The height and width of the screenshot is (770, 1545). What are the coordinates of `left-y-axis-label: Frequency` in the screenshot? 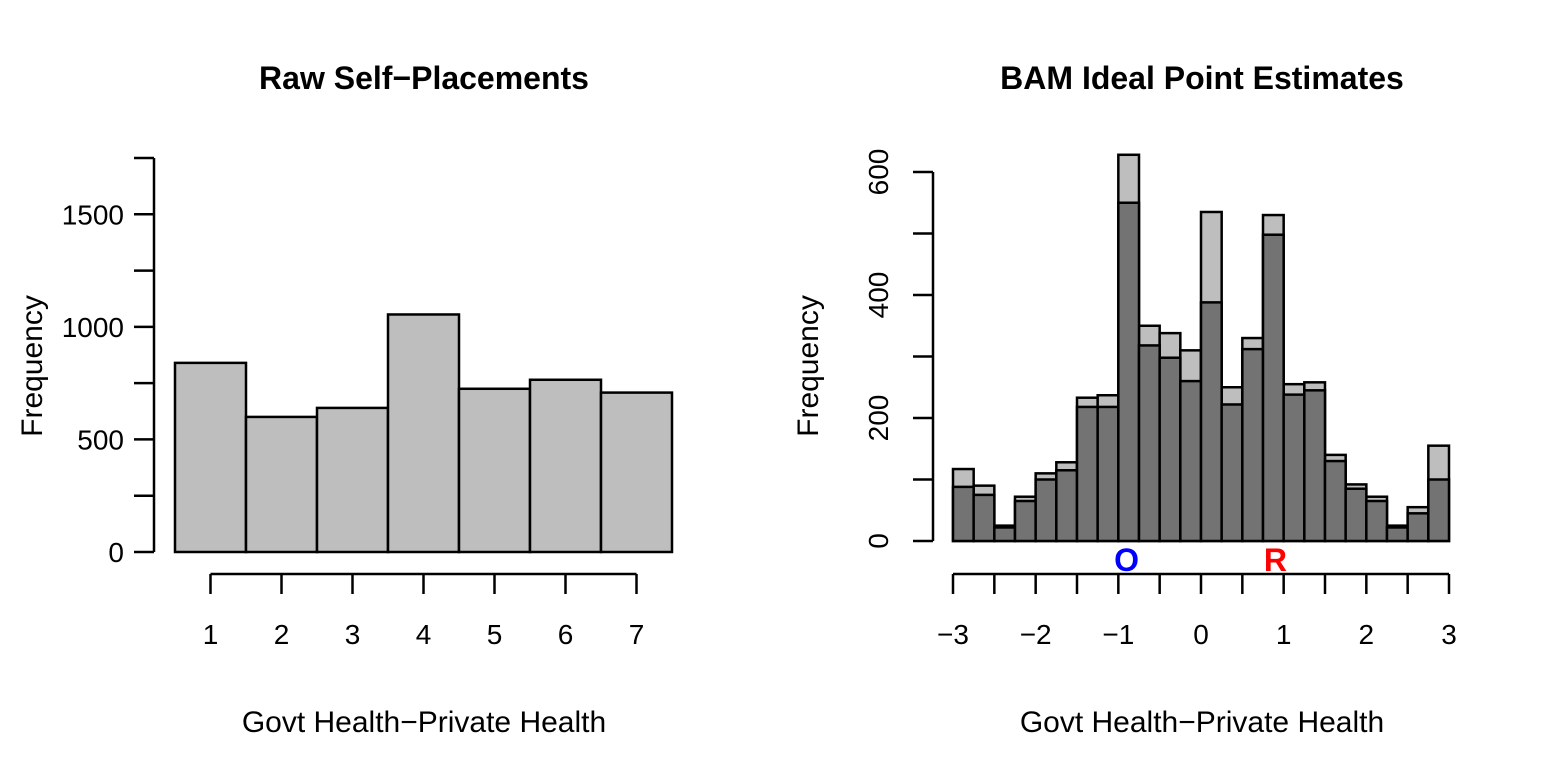 It's located at (32, 366).